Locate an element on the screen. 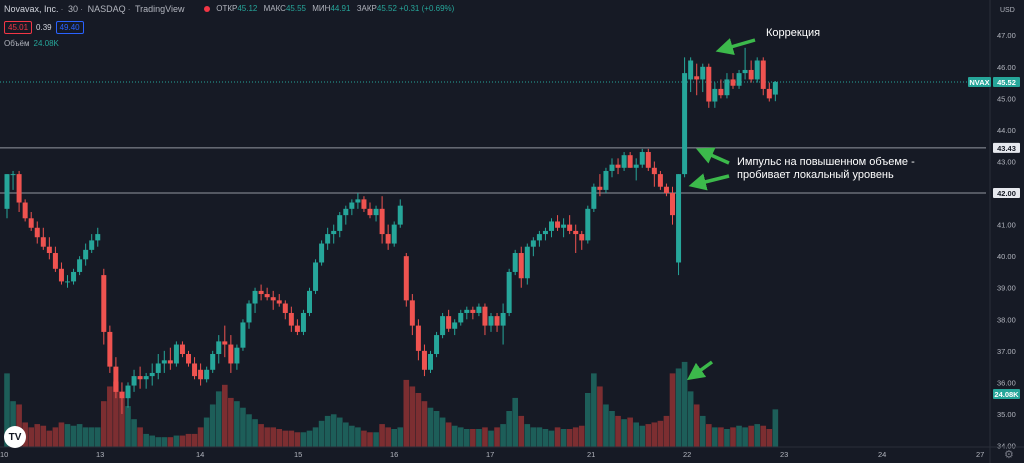 Image resolution: width=1024 pixels, height=463 pixels. volume-legend: Объём 24.08K is located at coordinates (31, 43).